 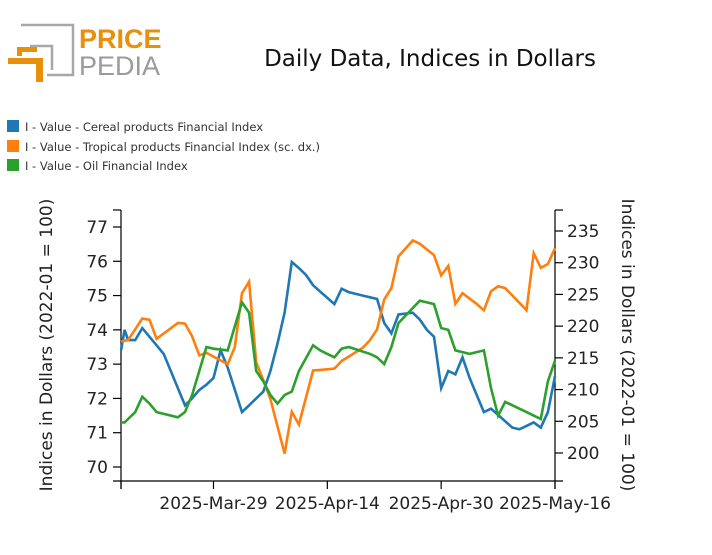 I want to click on series-line-oil, so click(x=339, y=361).